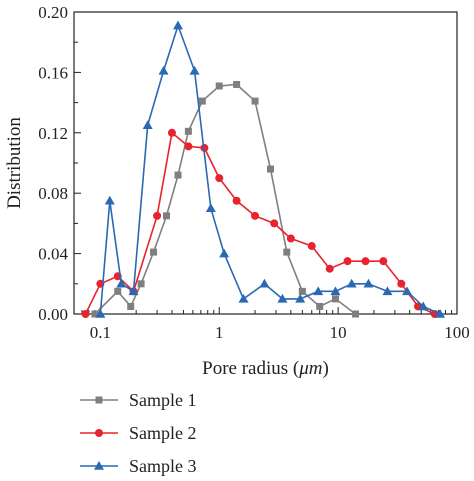 The width and height of the screenshot is (474, 481). Describe the element at coordinates (59, 163) in the screenshot. I see `y-axis: 0.00 0.04 0.08 0.12 0.16 0.20` at that location.